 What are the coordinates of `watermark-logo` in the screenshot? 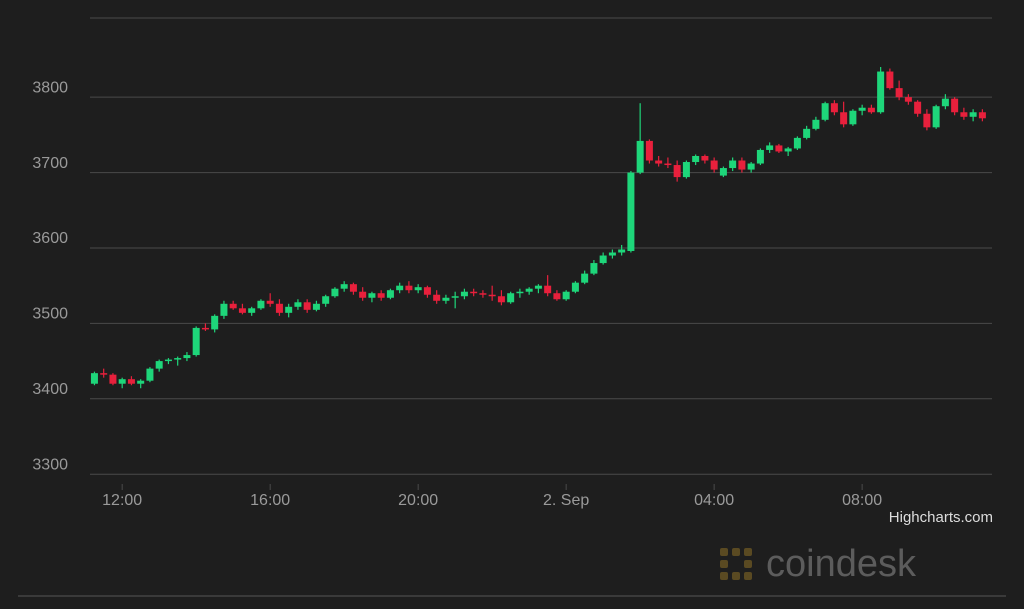 It's located at (736, 564).